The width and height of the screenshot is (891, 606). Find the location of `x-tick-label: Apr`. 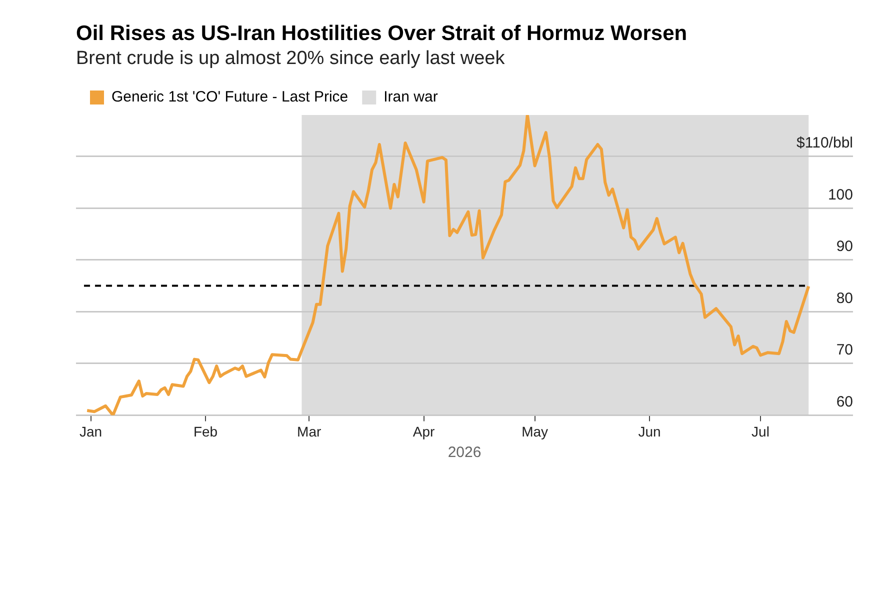

x-tick-label: Apr is located at coordinates (424, 431).